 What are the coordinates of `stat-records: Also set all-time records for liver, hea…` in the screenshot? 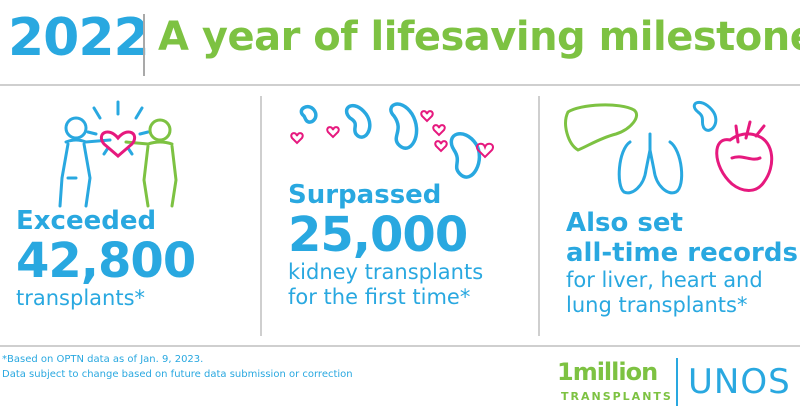 It's located at (682, 263).